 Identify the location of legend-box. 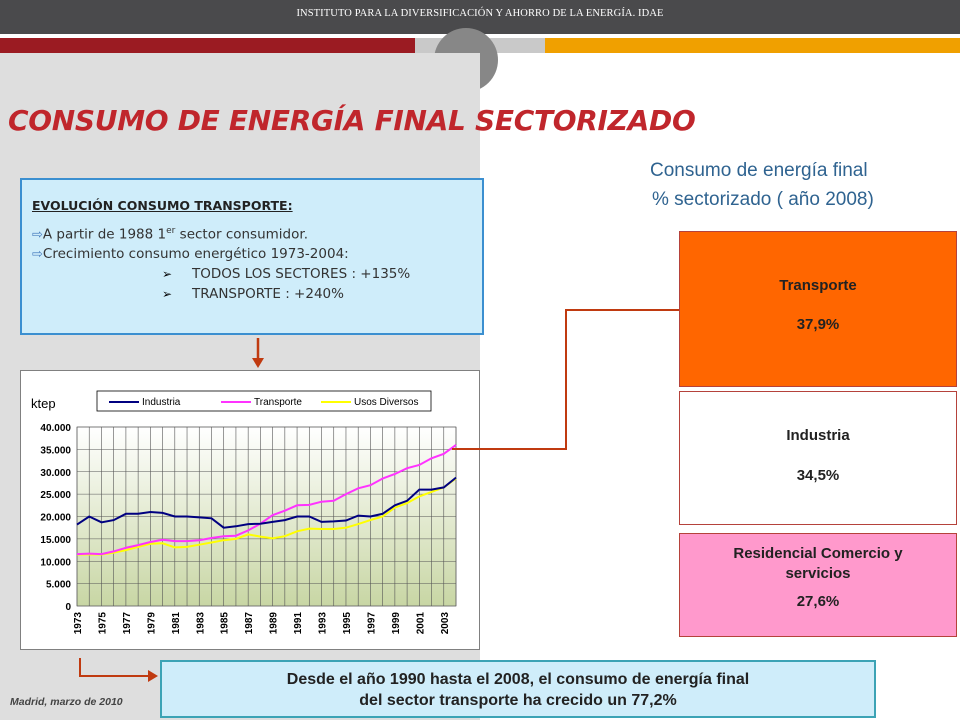
(264, 401).